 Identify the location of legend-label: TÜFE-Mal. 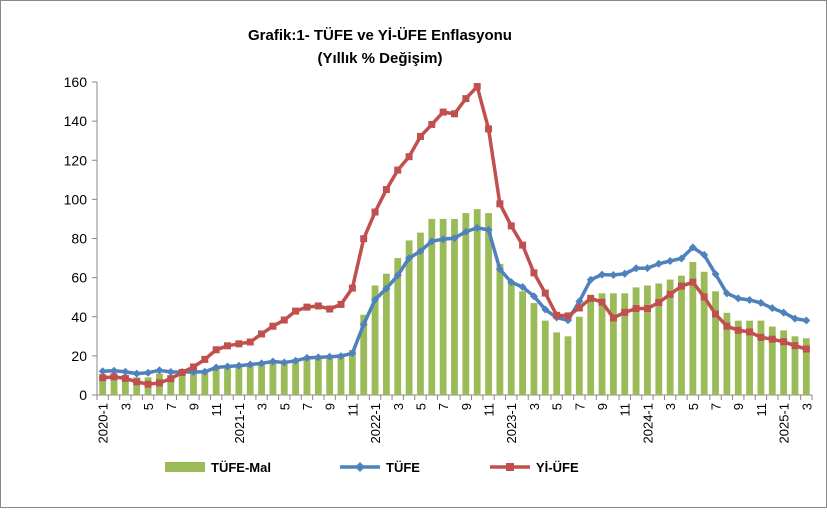
(241, 467).